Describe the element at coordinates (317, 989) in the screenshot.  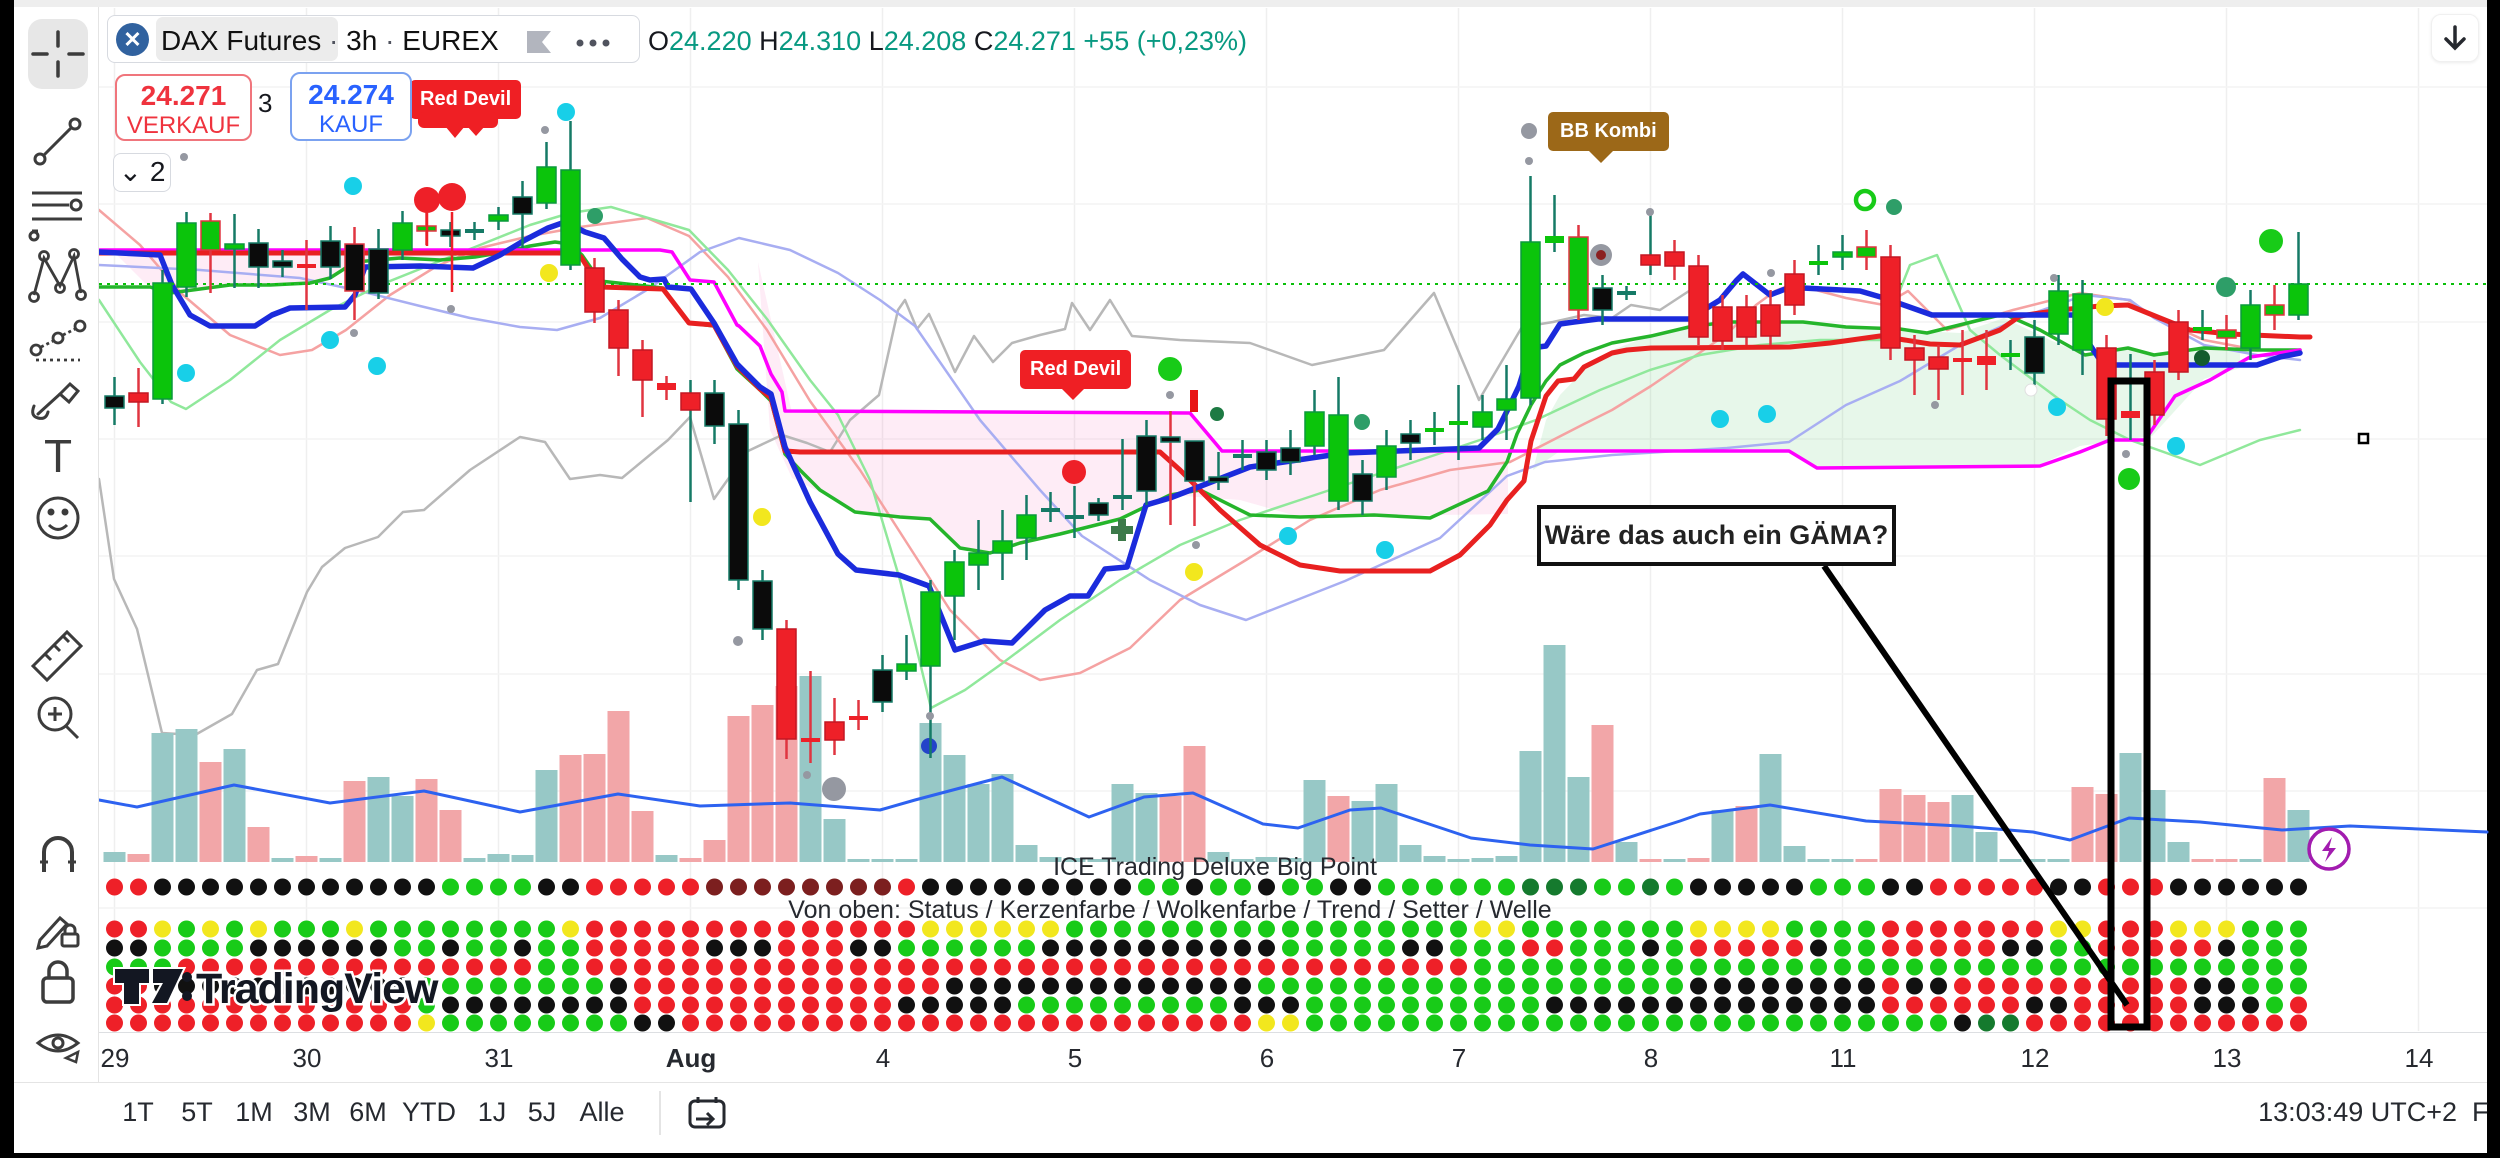
I see `svg-text: TradingView` at that location.